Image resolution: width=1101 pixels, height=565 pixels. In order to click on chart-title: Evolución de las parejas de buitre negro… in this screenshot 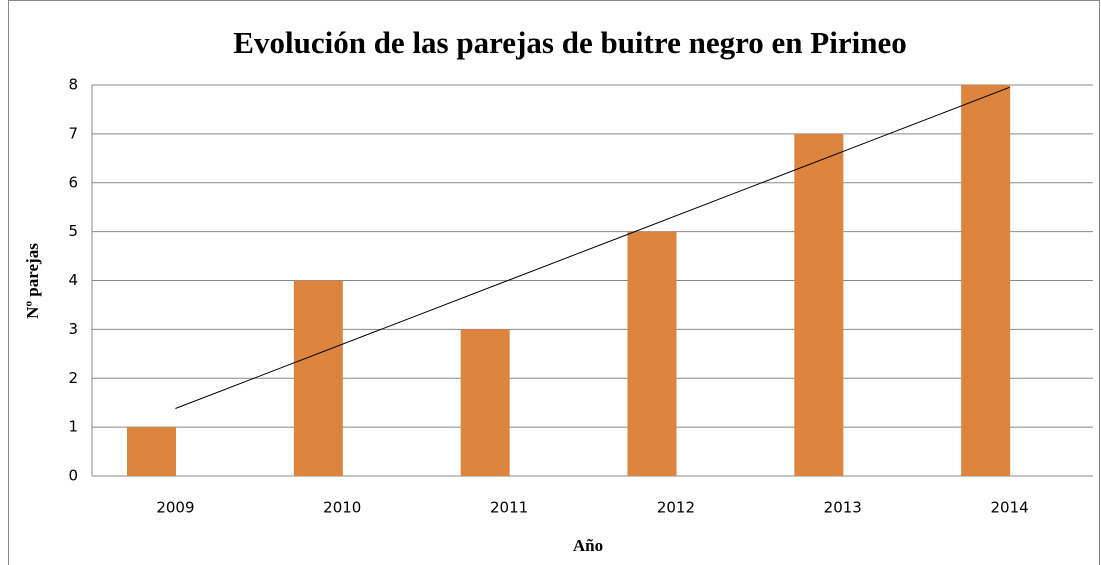, I will do `click(569, 42)`.